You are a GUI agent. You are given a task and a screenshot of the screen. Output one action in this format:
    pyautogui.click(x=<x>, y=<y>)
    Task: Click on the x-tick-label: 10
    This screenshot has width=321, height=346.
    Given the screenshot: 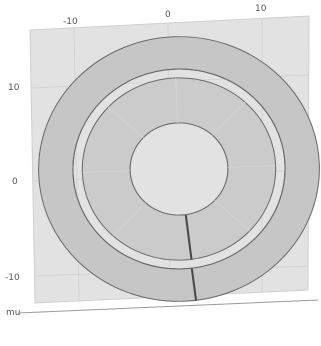 What is the action you would take?
    pyautogui.click(x=261, y=9)
    